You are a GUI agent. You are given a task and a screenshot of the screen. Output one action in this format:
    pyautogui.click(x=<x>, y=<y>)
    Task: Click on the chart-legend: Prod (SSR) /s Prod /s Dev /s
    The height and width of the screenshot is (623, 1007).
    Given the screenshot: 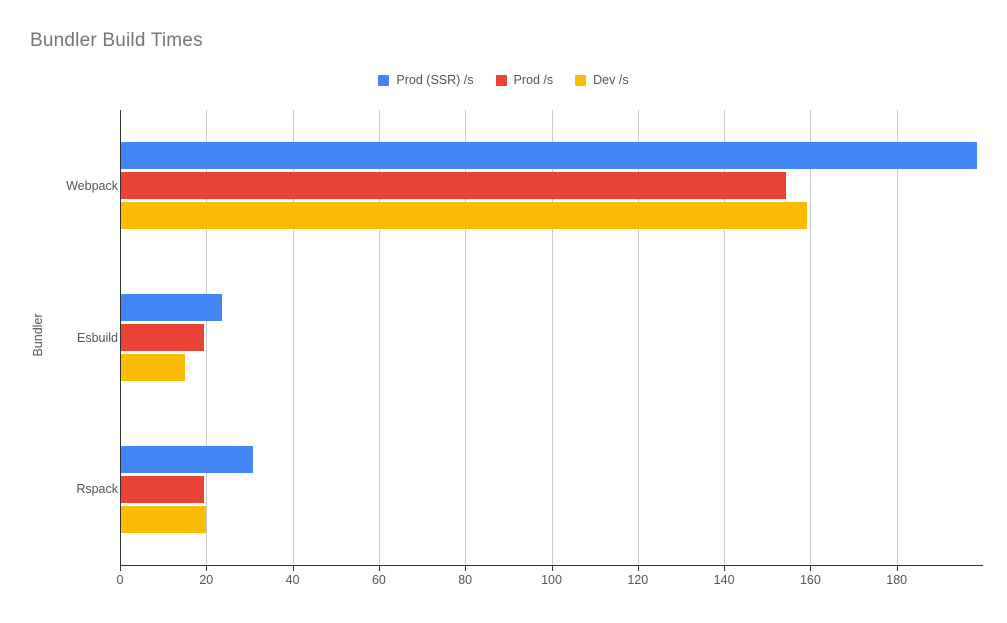 What is the action you would take?
    pyautogui.click(x=503, y=80)
    